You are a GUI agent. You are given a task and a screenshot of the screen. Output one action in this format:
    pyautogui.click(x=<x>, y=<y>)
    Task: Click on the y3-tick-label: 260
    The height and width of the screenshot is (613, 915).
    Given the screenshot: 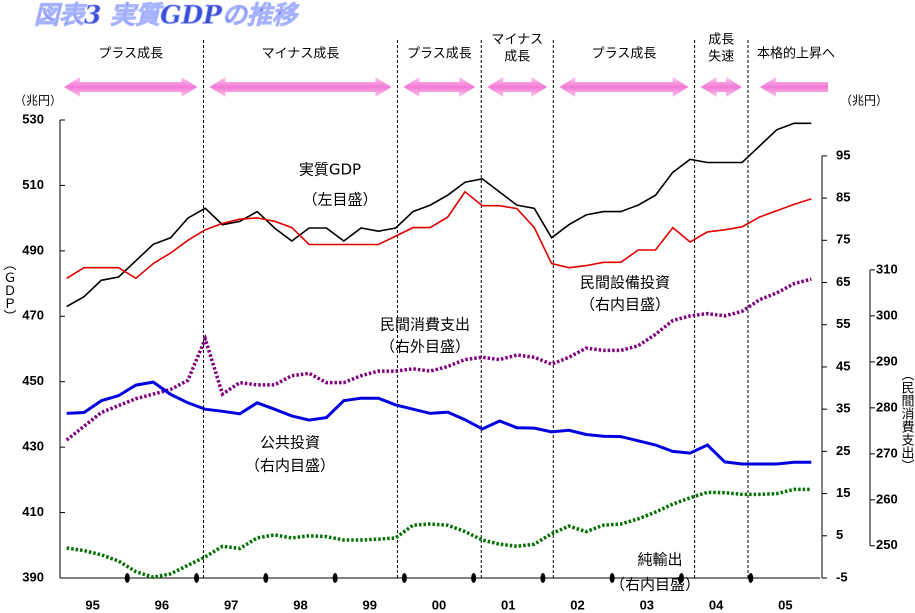 What is the action you would take?
    pyautogui.click(x=887, y=498)
    